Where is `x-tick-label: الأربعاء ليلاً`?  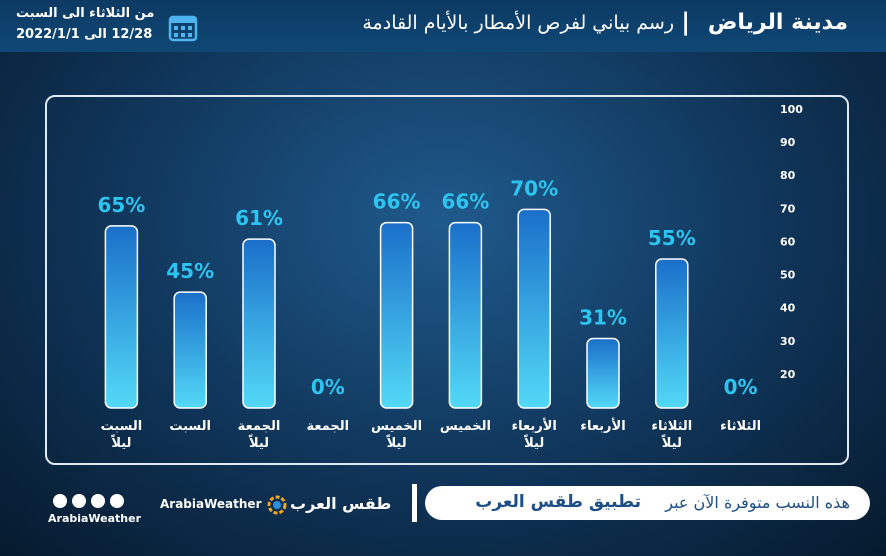
x-tick-label: الأربعاء ليلاً is located at coordinates (534, 435).